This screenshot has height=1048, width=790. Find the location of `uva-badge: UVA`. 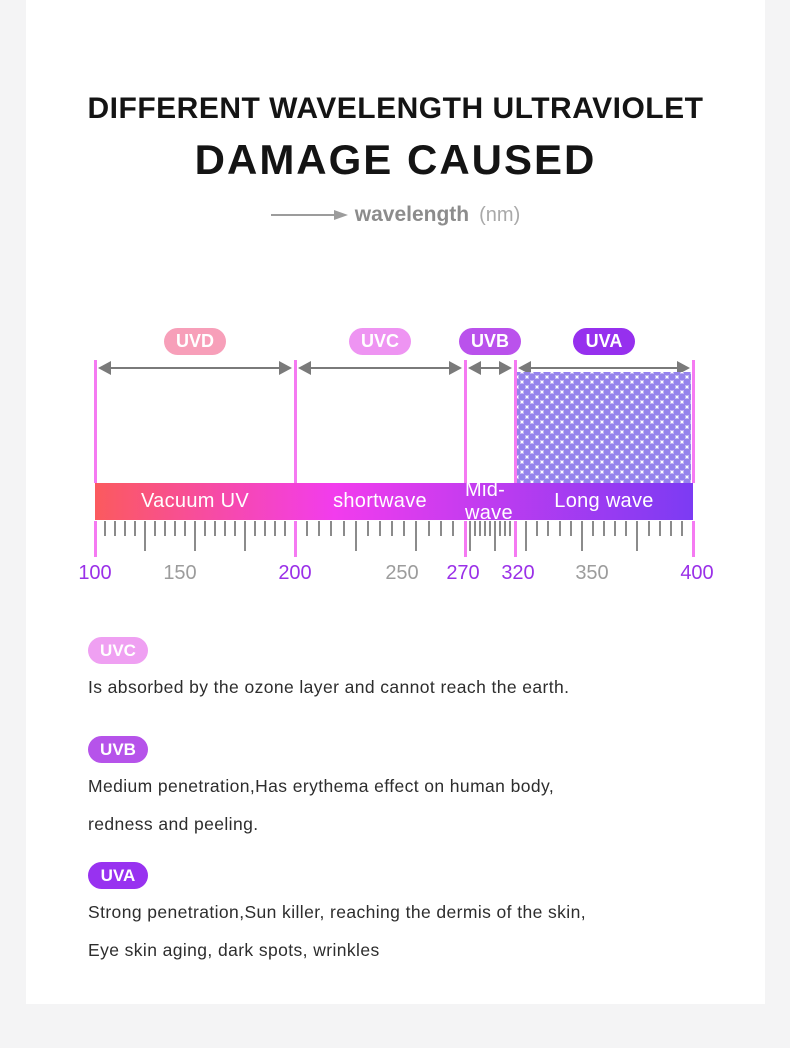

uva-badge: UVA is located at coordinates (604, 341).